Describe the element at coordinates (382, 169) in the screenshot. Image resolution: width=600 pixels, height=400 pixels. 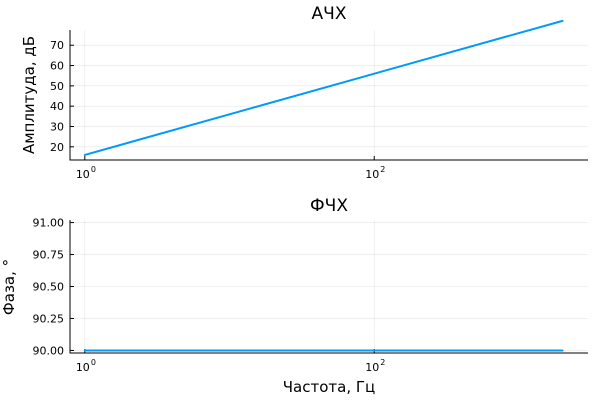
I see `magnitude-xtick-exponent: 2` at that location.